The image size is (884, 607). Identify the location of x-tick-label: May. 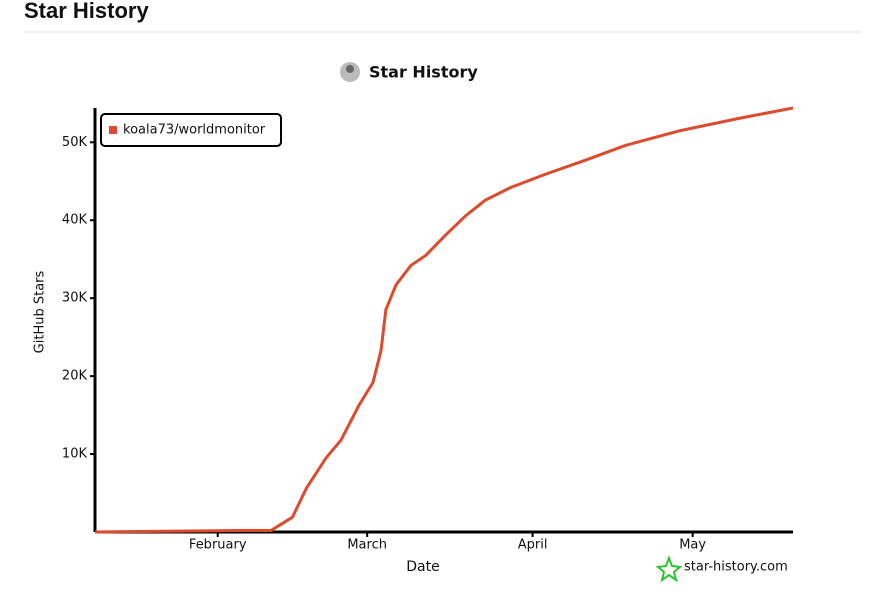
(692, 545).